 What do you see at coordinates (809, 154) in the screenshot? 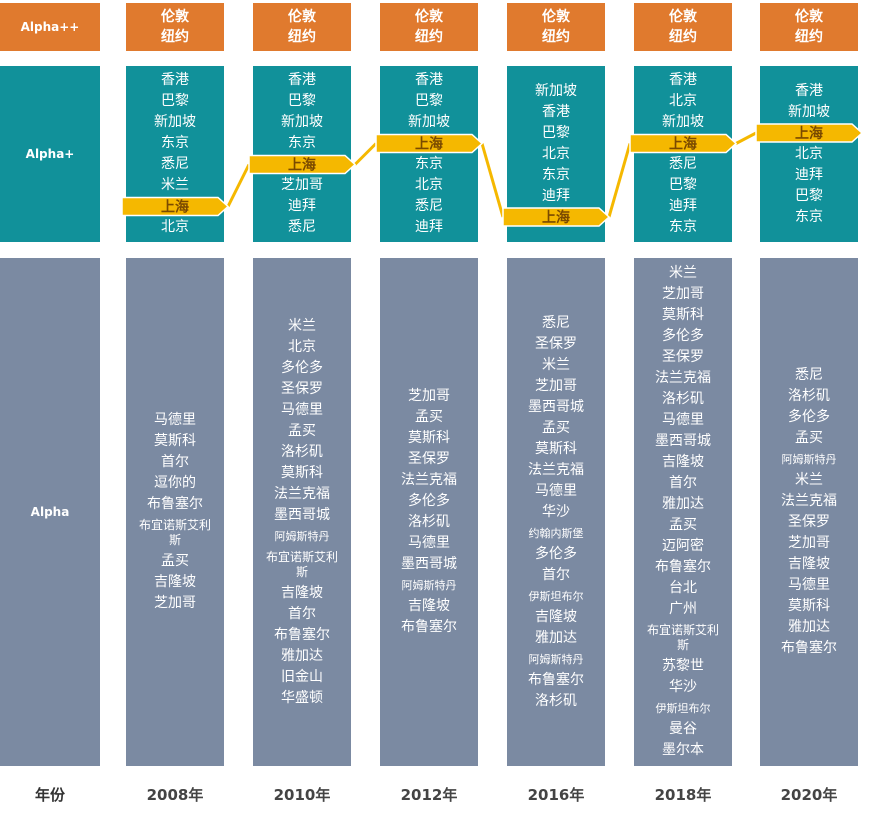
I see `alpha-plus-cell: 香港新加坡上海北京迪拜巴黎东京` at bounding box center [809, 154].